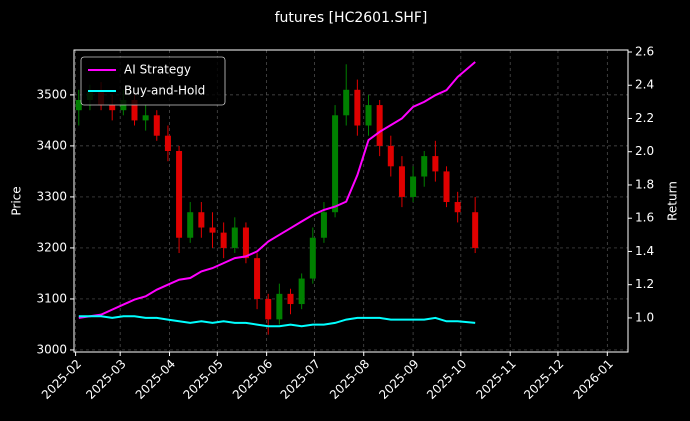 This screenshot has height=421, width=690. I want to click on y2-tick-label: 1.6, so click(644, 218).